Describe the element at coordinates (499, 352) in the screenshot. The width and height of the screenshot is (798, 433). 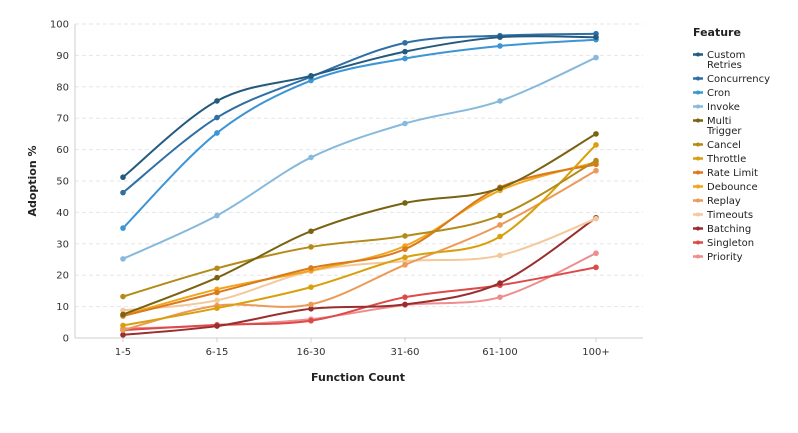
I see `x-tick-label: 61-100` at that location.